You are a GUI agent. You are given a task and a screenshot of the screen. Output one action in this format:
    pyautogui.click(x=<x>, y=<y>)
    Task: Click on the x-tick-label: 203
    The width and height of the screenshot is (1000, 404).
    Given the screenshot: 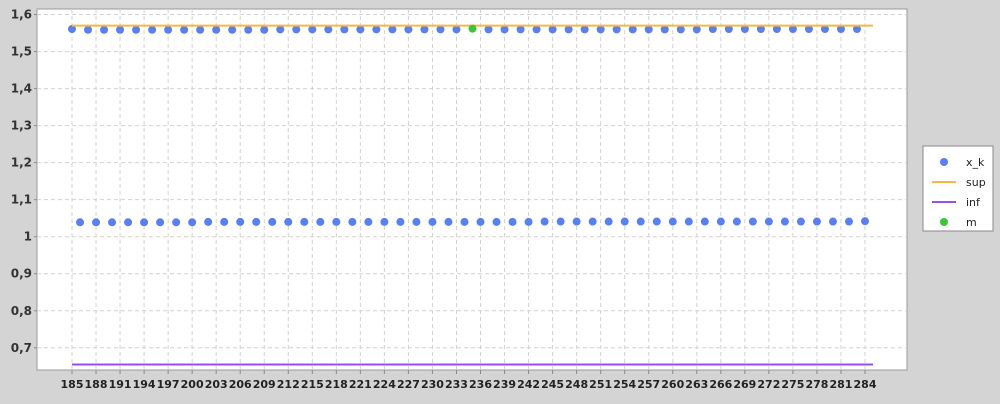 What is the action you would take?
    pyautogui.click(x=216, y=384)
    